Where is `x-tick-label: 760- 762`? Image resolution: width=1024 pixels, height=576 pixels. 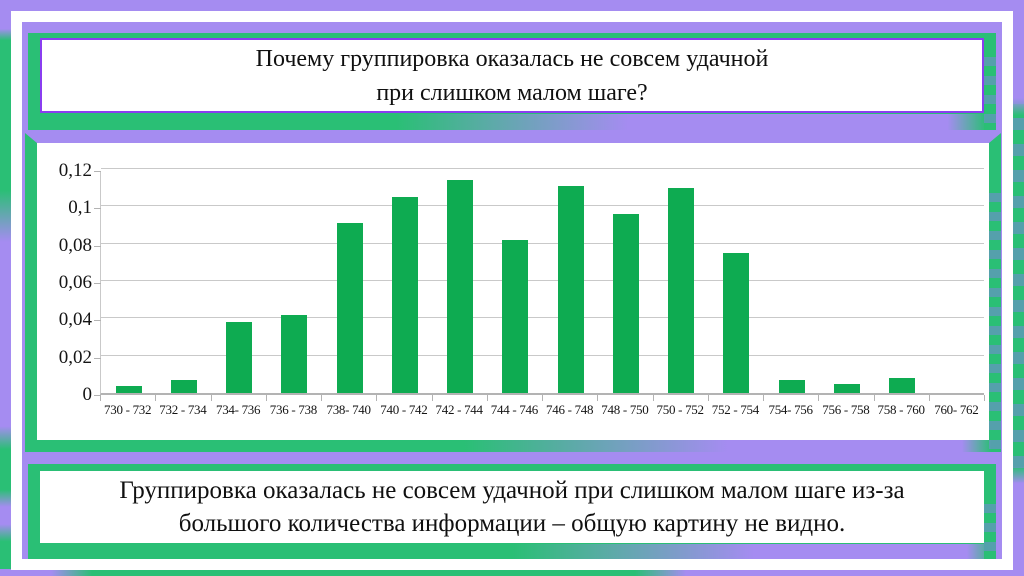 x-tick-label: 760- 762 is located at coordinates (956, 409).